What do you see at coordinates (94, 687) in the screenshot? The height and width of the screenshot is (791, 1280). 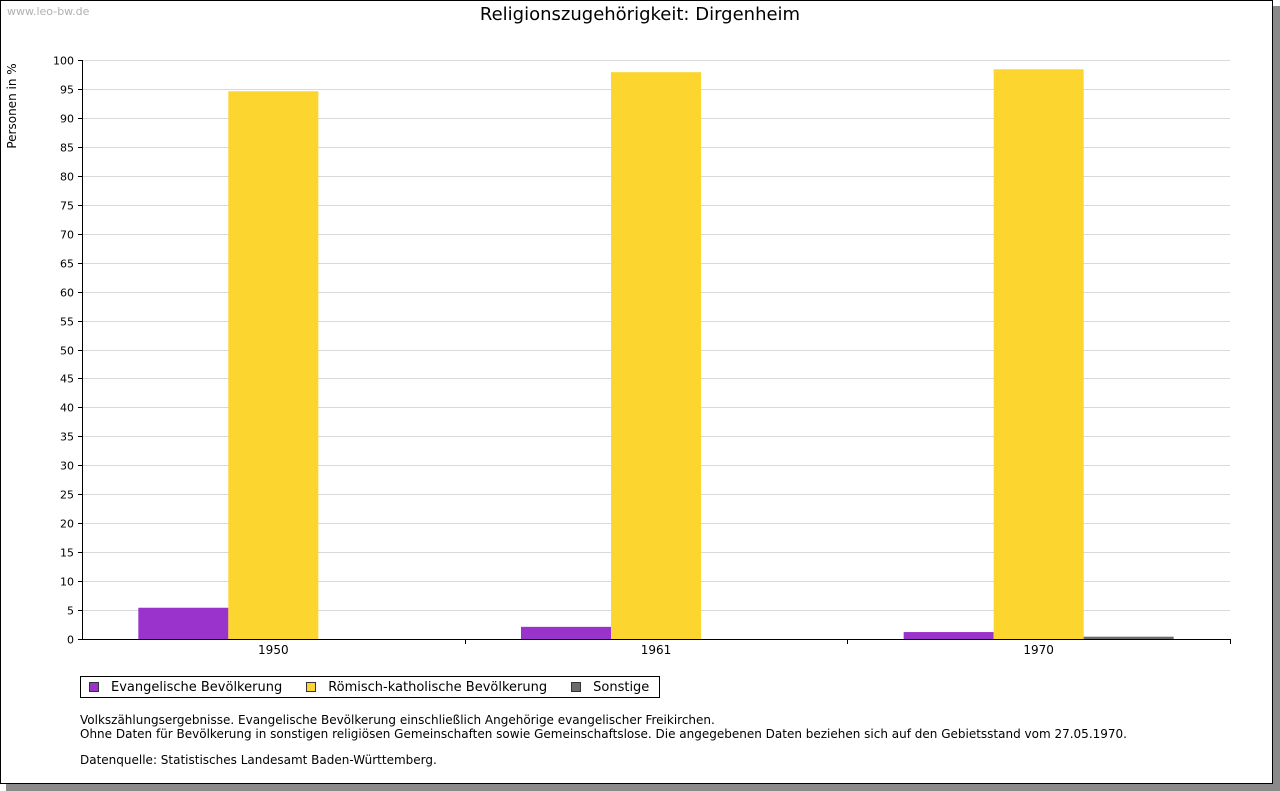 I see `legend-swatch-evangelisch` at bounding box center [94, 687].